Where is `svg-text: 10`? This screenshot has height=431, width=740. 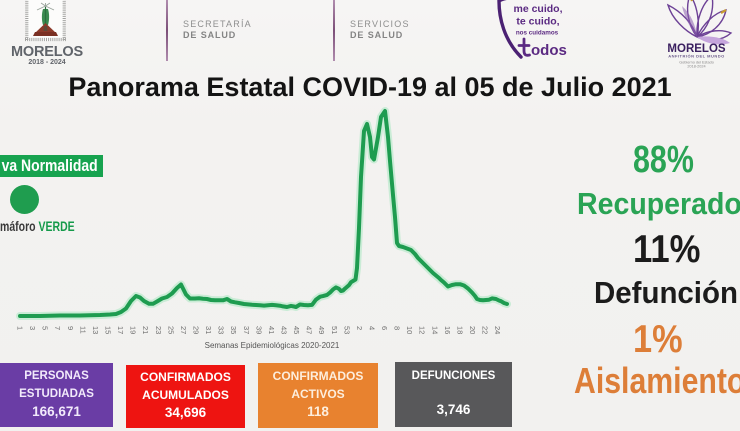
svg-text: 10 is located at coordinates (409, 330).